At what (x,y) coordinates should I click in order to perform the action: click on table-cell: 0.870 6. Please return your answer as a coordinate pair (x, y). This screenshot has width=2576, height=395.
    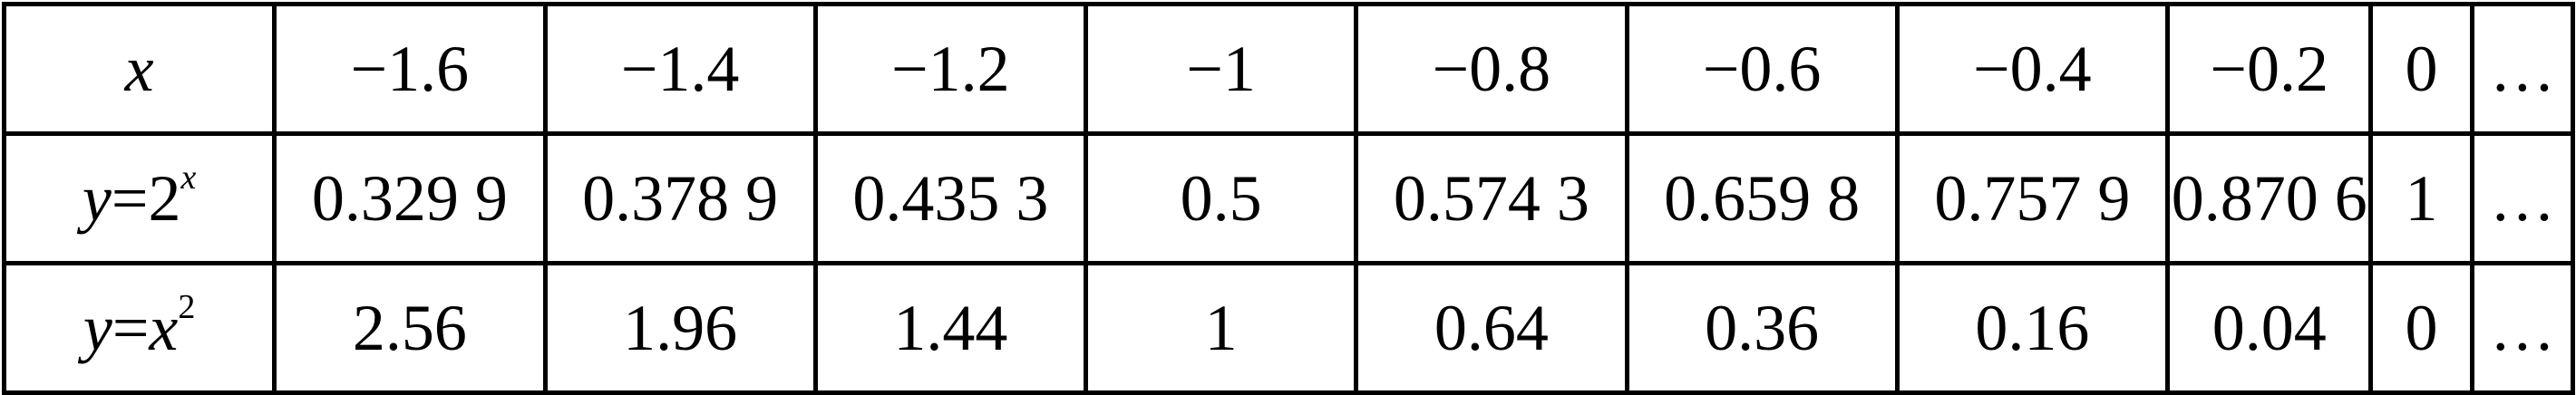
    Looking at the image, I should click on (2269, 198).